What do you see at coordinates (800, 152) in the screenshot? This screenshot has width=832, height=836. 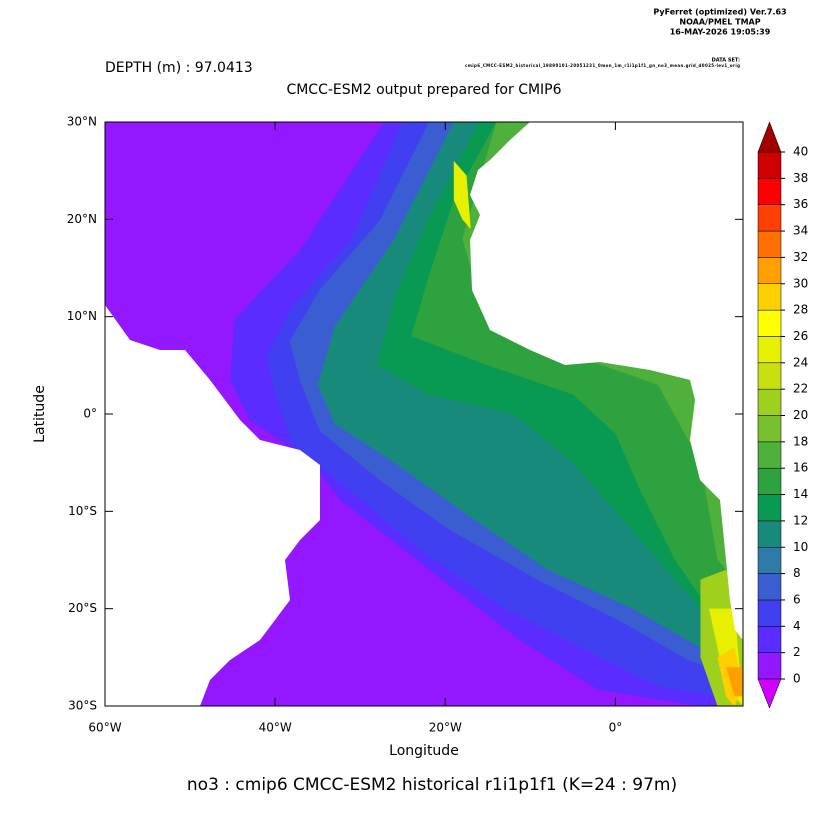 I see `colorbar-label: 40` at bounding box center [800, 152].